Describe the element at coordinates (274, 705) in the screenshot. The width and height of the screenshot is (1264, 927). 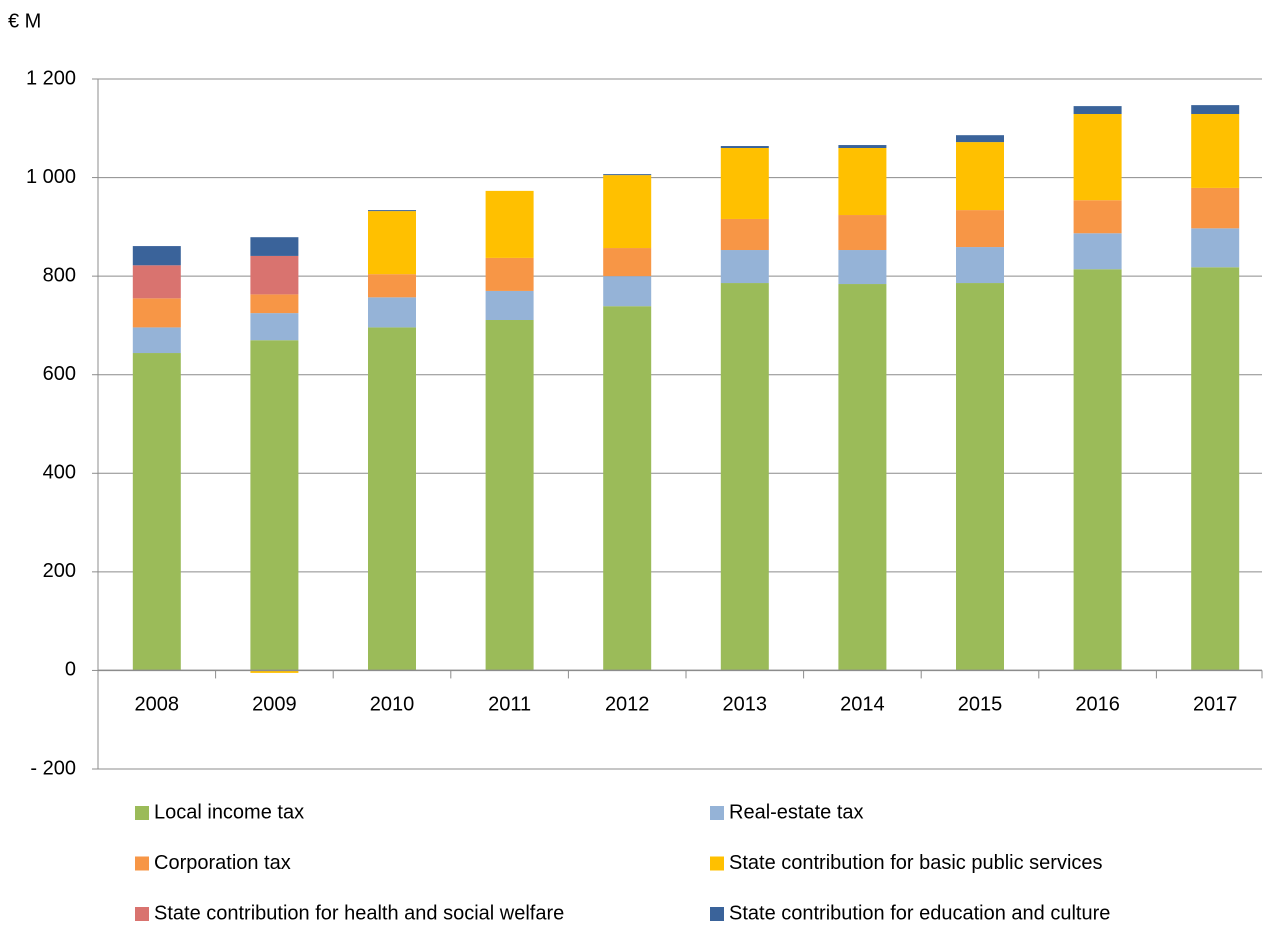
I see `x-tick-label: 2009` at that location.